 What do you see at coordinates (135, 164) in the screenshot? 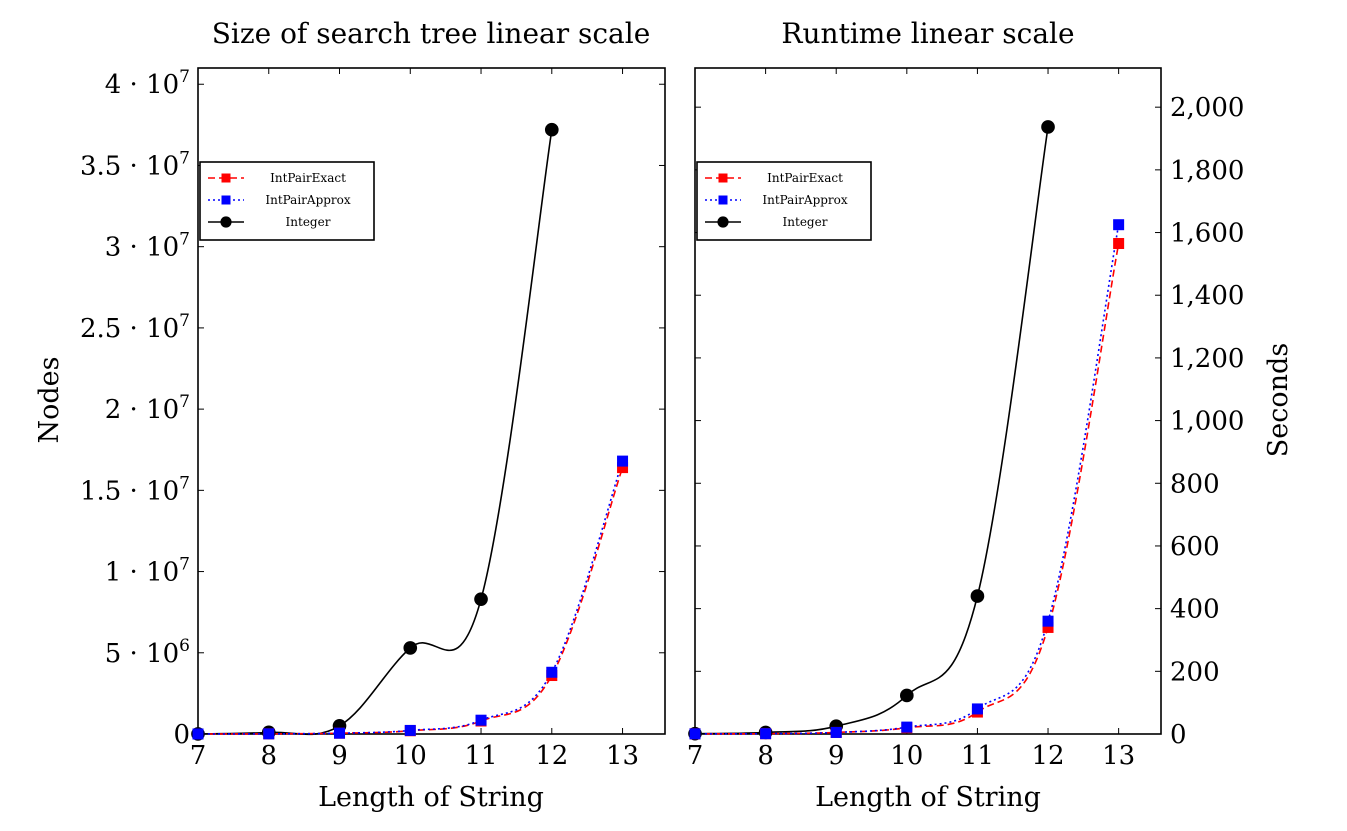
I see `y-tick-label: 3.5 · 10⁷` at bounding box center [135, 164].